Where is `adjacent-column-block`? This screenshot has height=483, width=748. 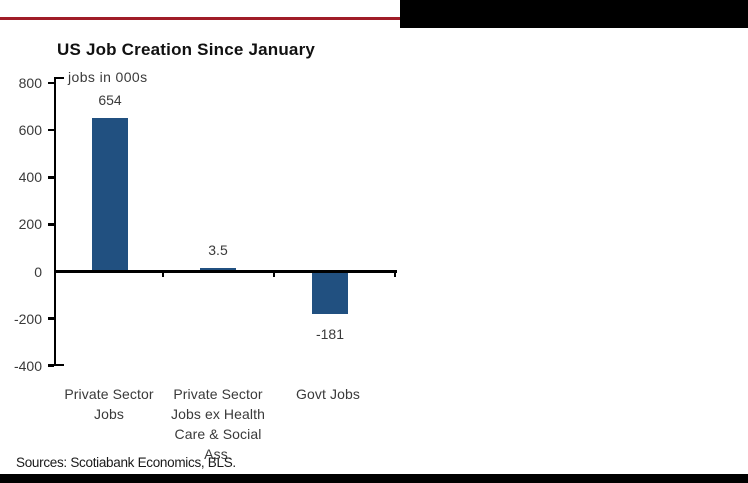 adjacent-column-block is located at coordinates (574, 14).